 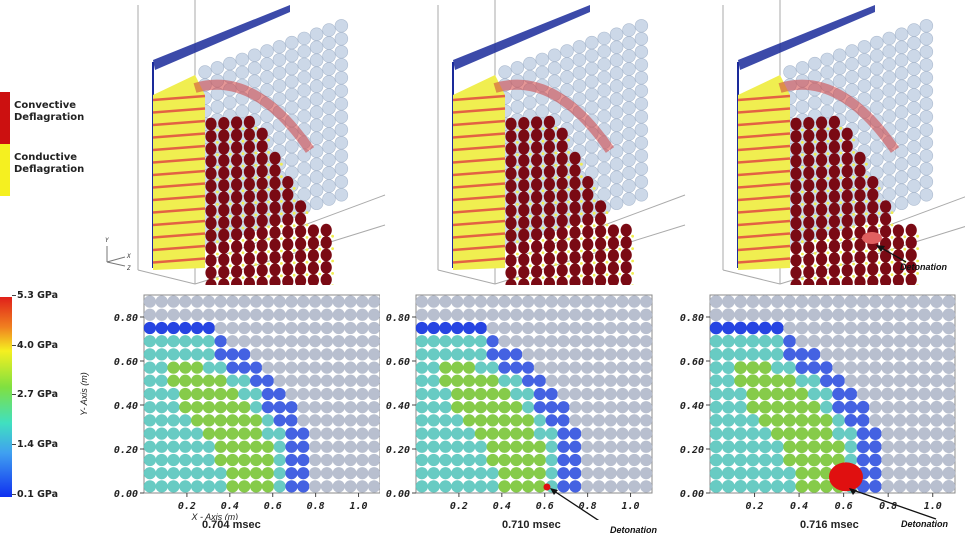 What do you see at coordinates (126, 494) in the screenshot?
I see `y-tick-label: 0.00` at bounding box center [126, 494].